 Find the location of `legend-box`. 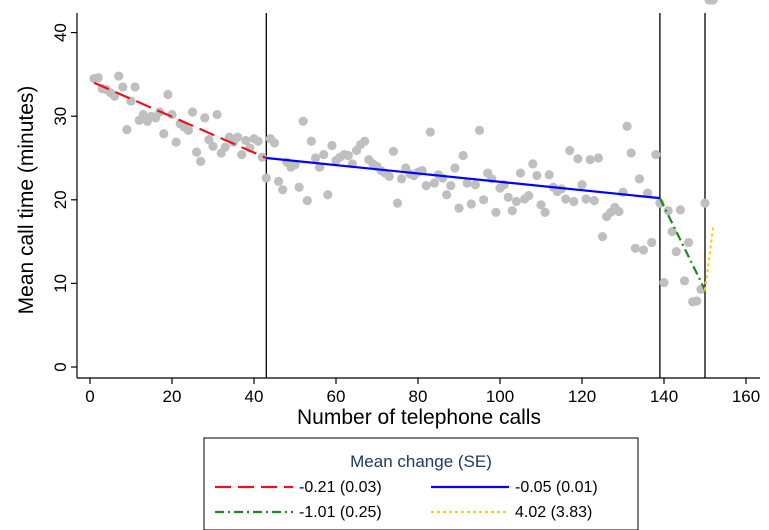

legend-box is located at coordinates (421, 483).